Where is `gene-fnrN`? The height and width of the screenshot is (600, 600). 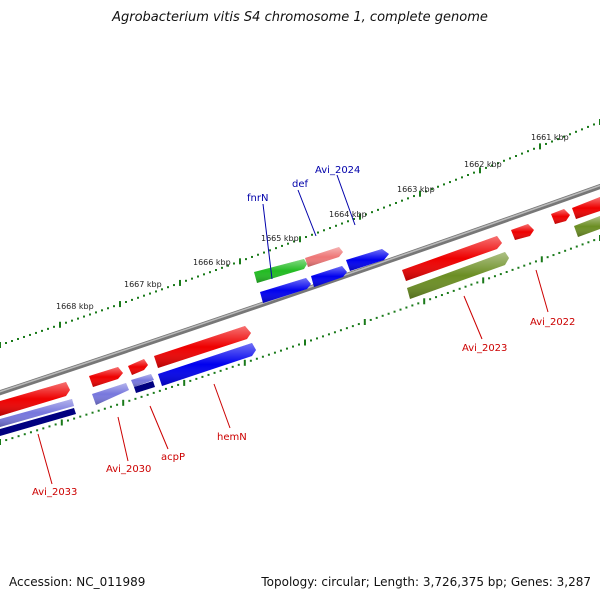
gene-fnrN is located at coordinates (280, 271).